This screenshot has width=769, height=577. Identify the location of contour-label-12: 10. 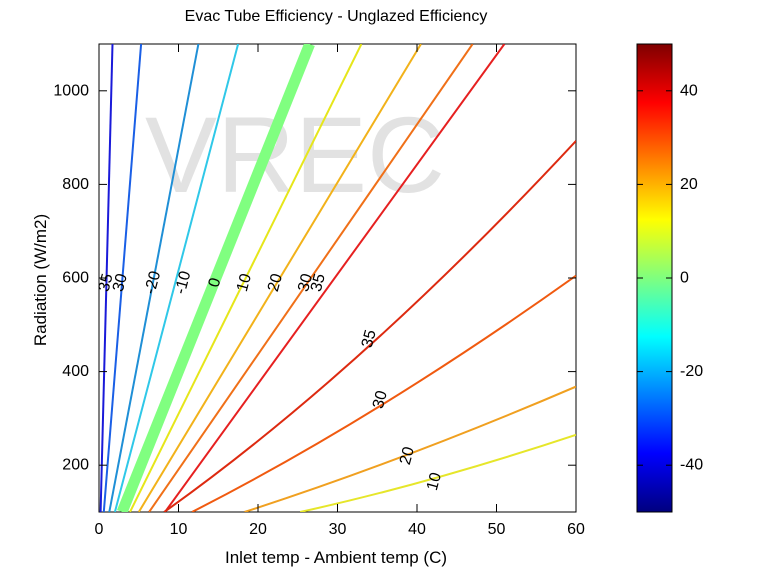
(434, 482).